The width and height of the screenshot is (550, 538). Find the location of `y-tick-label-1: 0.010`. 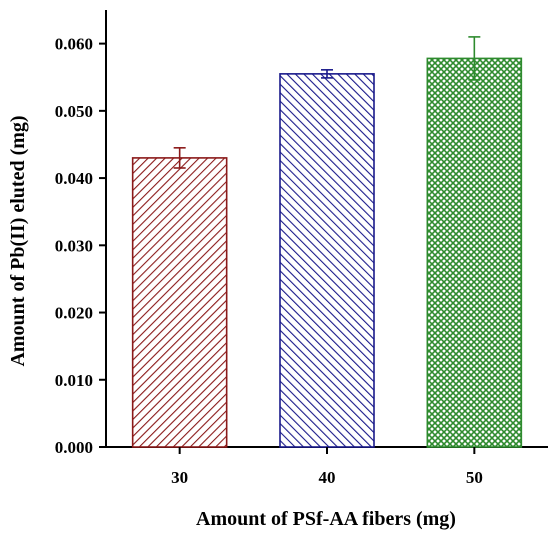

y-tick-label-1: 0.010 is located at coordinates (74, 380).